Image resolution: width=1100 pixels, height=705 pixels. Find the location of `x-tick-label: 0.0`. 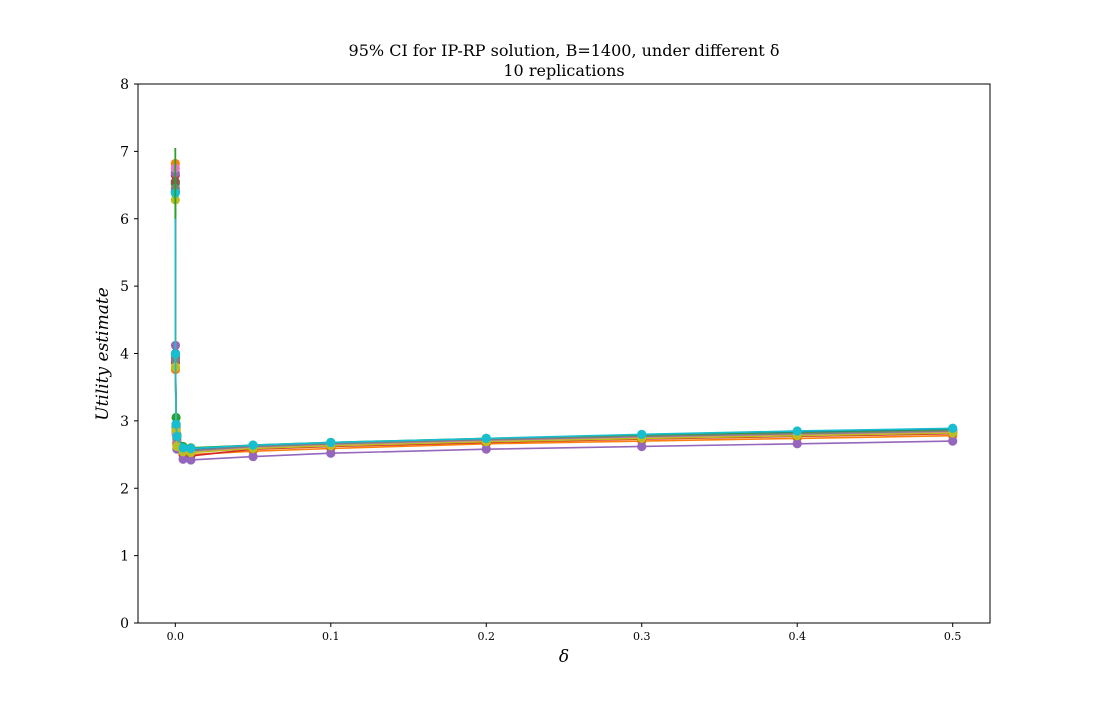

x-tick-label: 0.0 is located at coordinates (176, 636).